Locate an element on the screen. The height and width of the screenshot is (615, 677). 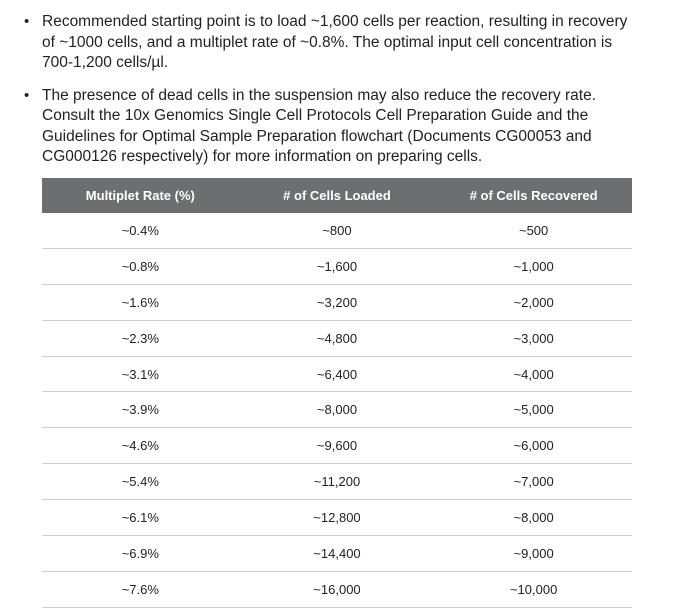
cell-multiplet-rate: ~0.4% is located at coordinates (140, 230).